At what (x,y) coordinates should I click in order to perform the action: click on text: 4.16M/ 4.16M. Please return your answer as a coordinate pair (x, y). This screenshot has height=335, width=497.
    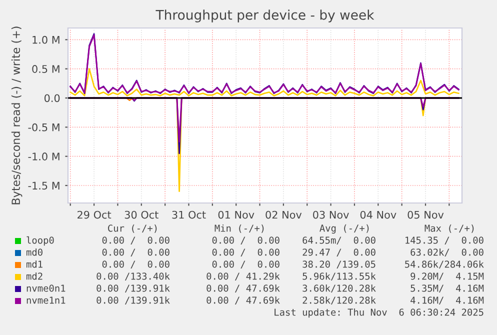
    Looking at the image, I should click on (447, 300).